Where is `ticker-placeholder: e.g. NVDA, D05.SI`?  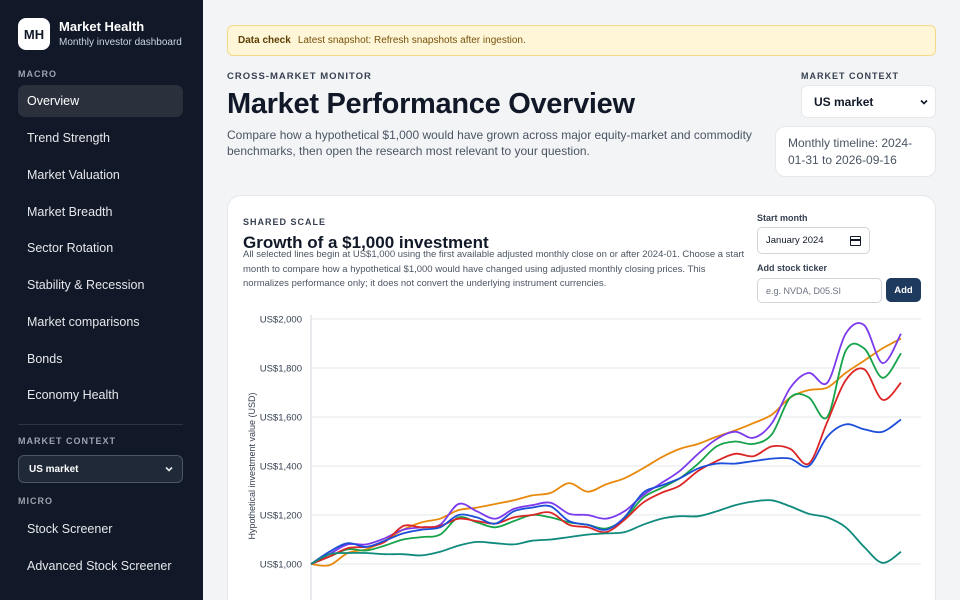 ticker-placeholder: e.g. NVDA, D05.SI is located at coordinates (804, 290).